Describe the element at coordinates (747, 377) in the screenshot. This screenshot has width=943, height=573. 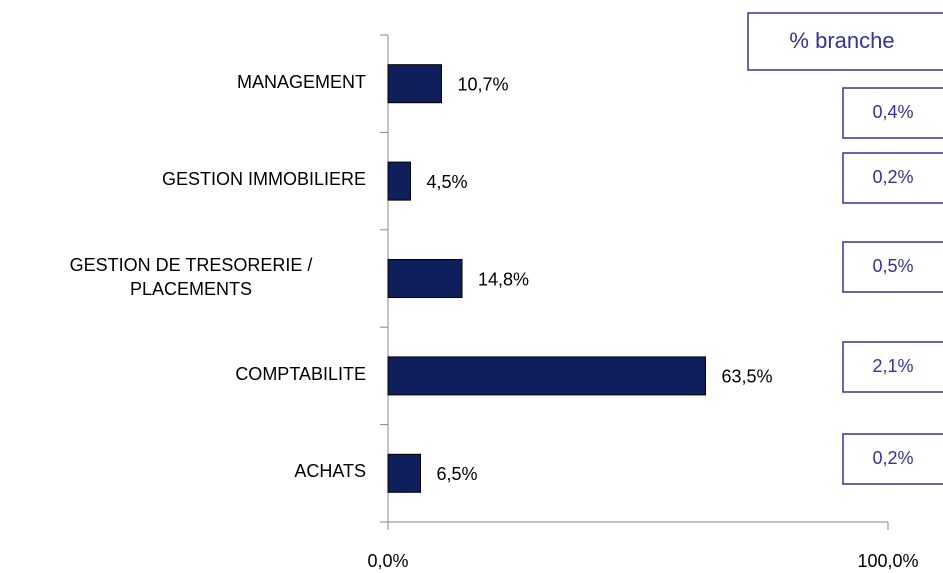
I see `value-label: 63,5%` at that location.